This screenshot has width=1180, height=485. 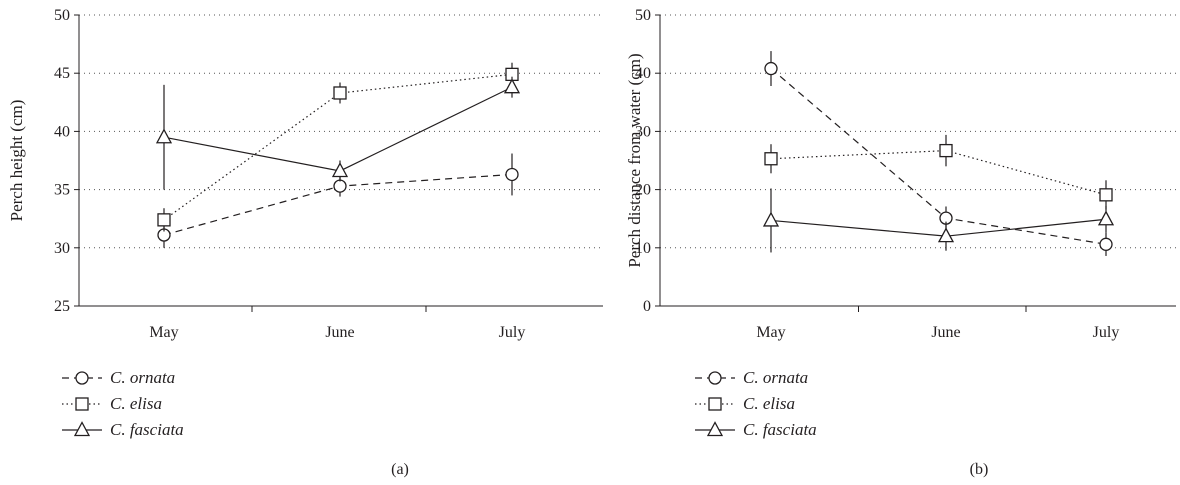 What do you see at coordinates (647, 306) in the screenshot?
I see `y-tick-label: 0` at bounding box center [647, 306].